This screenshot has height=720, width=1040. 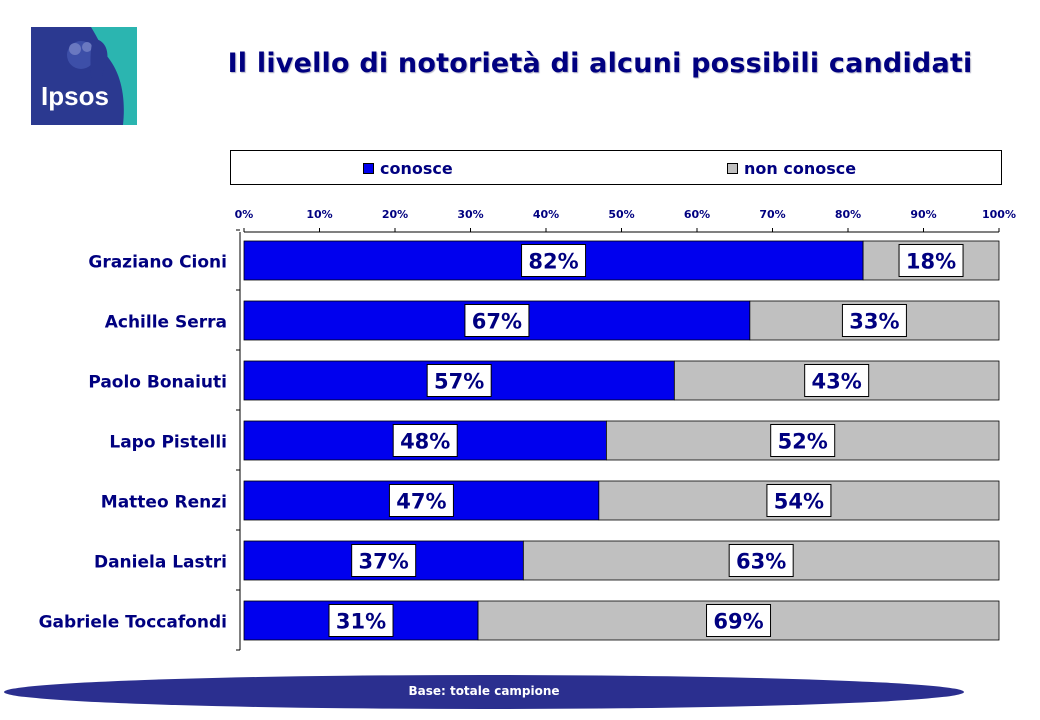 I want to click on data-label-non-conosce: 52%, so click(x=803, y=442).